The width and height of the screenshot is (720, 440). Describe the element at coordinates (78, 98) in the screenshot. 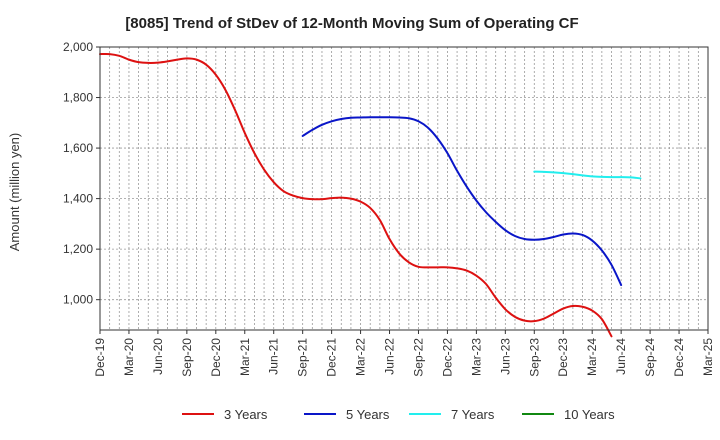

I see `y-tick-label: 1,800` at that location.